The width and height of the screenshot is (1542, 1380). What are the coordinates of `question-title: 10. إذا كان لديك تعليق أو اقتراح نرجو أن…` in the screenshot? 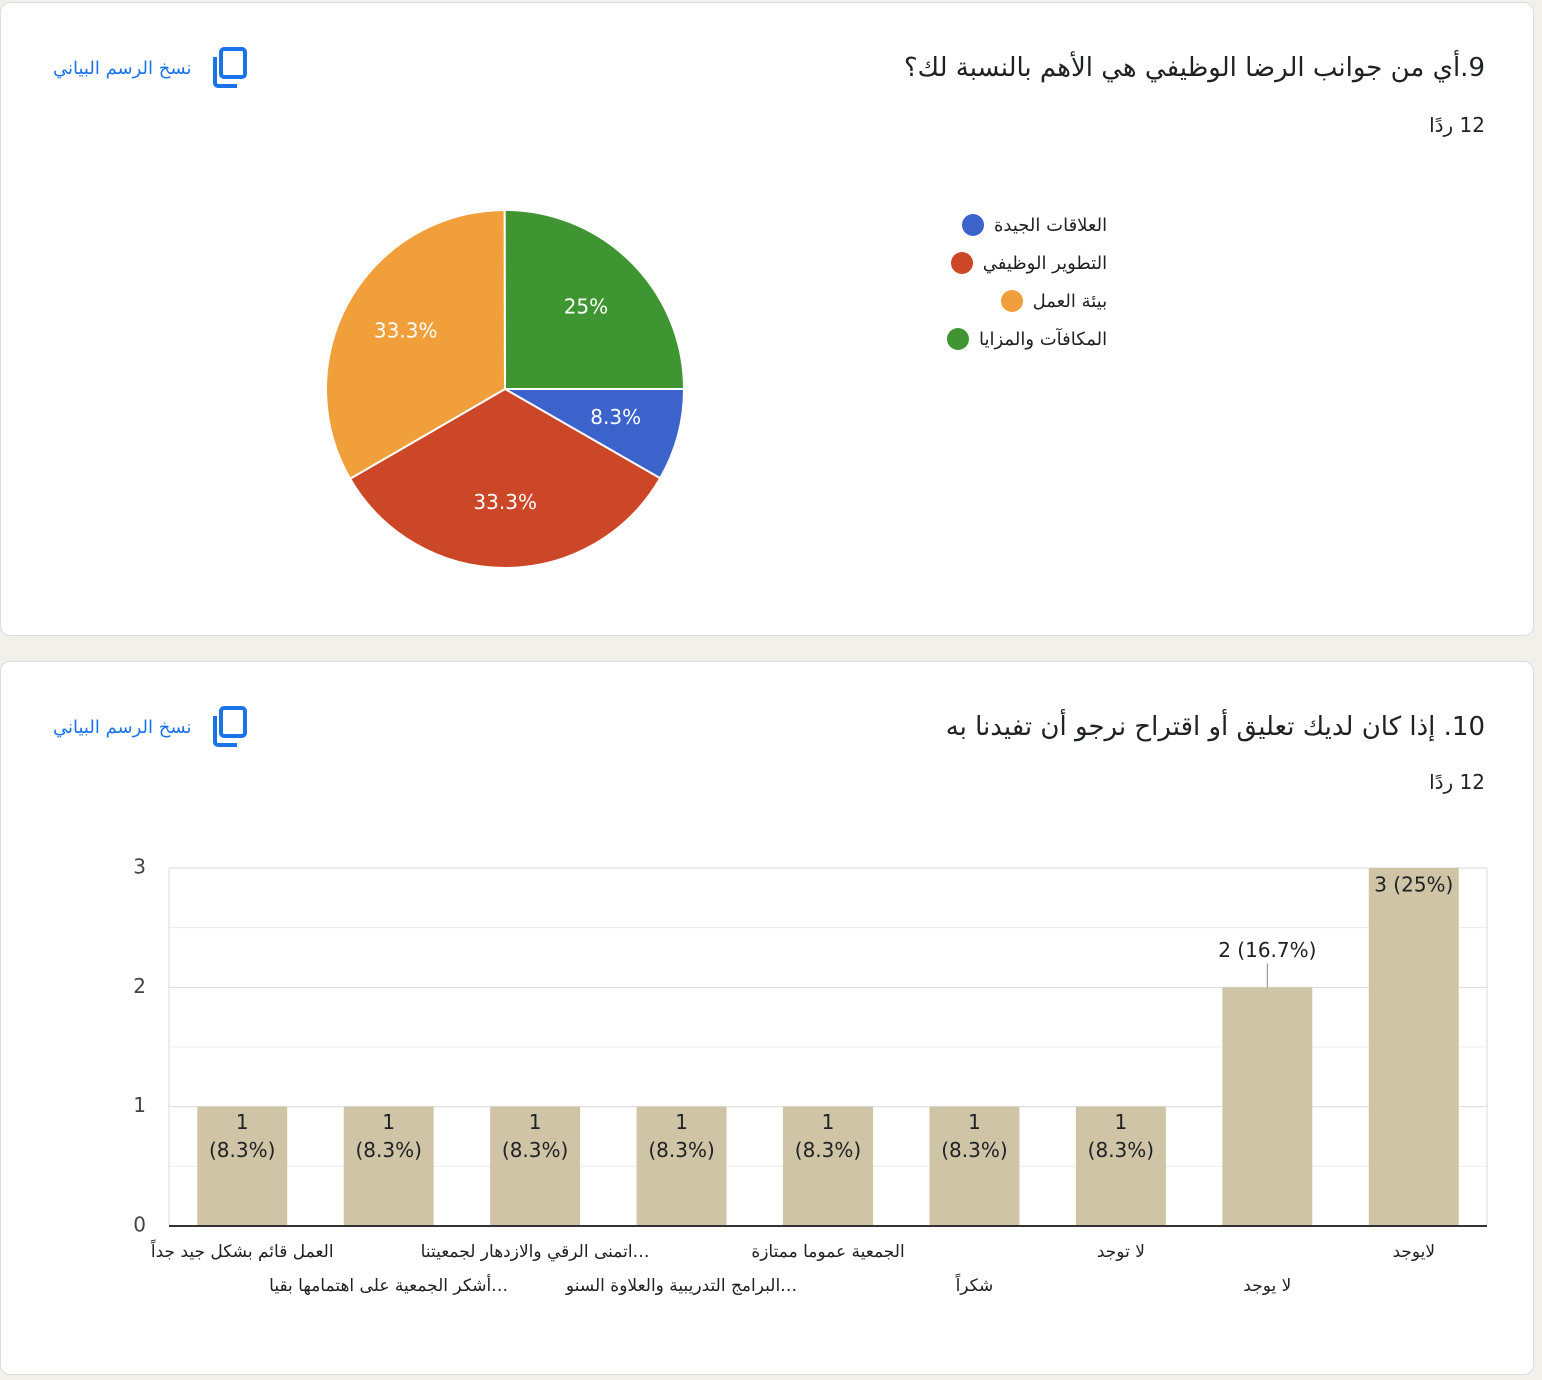 It's located at (1215, 727).